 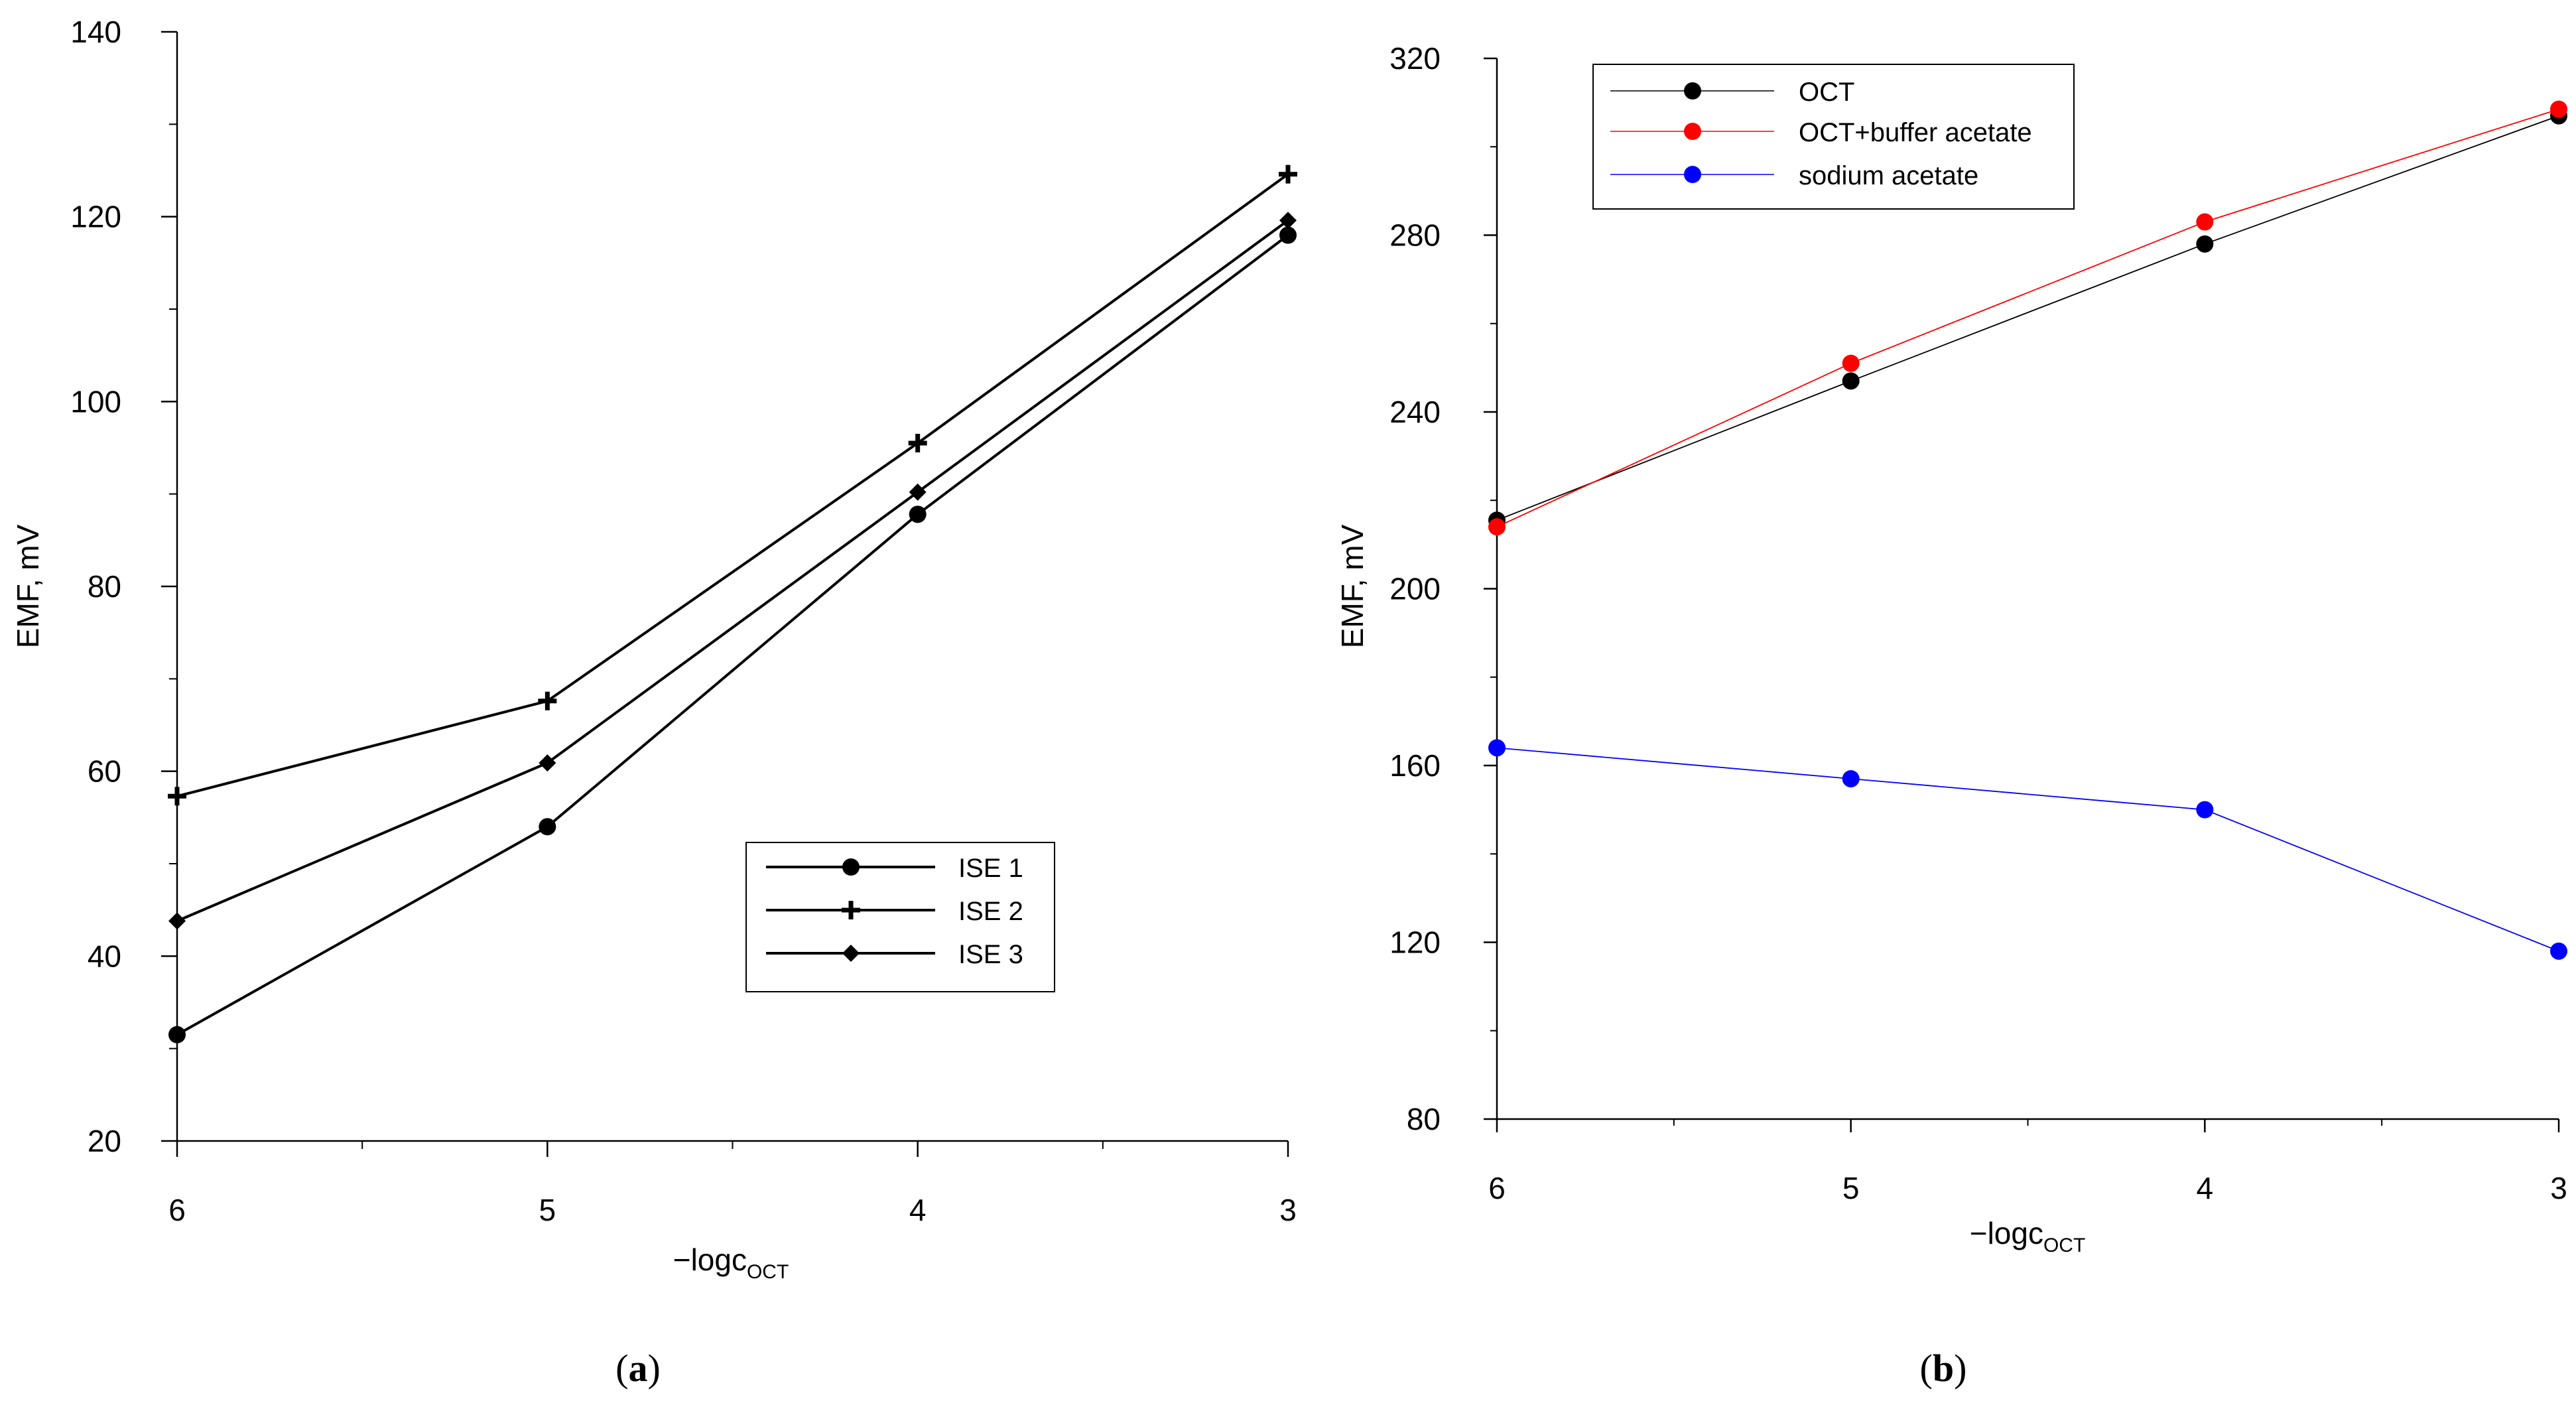 What do you see at coordinates (895, 954) in the screenshot?
I see `panel-a-legend-entry-ise-3: ISE 3` at bounding box center [895, 954].